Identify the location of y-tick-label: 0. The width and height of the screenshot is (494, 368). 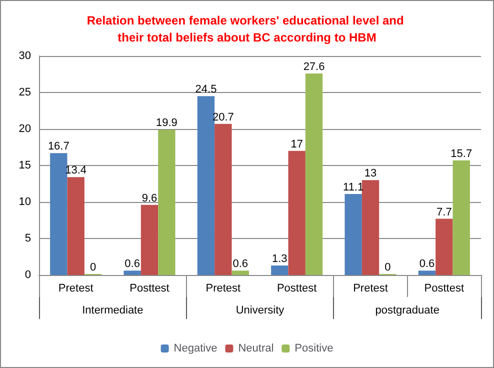
(27, 275).